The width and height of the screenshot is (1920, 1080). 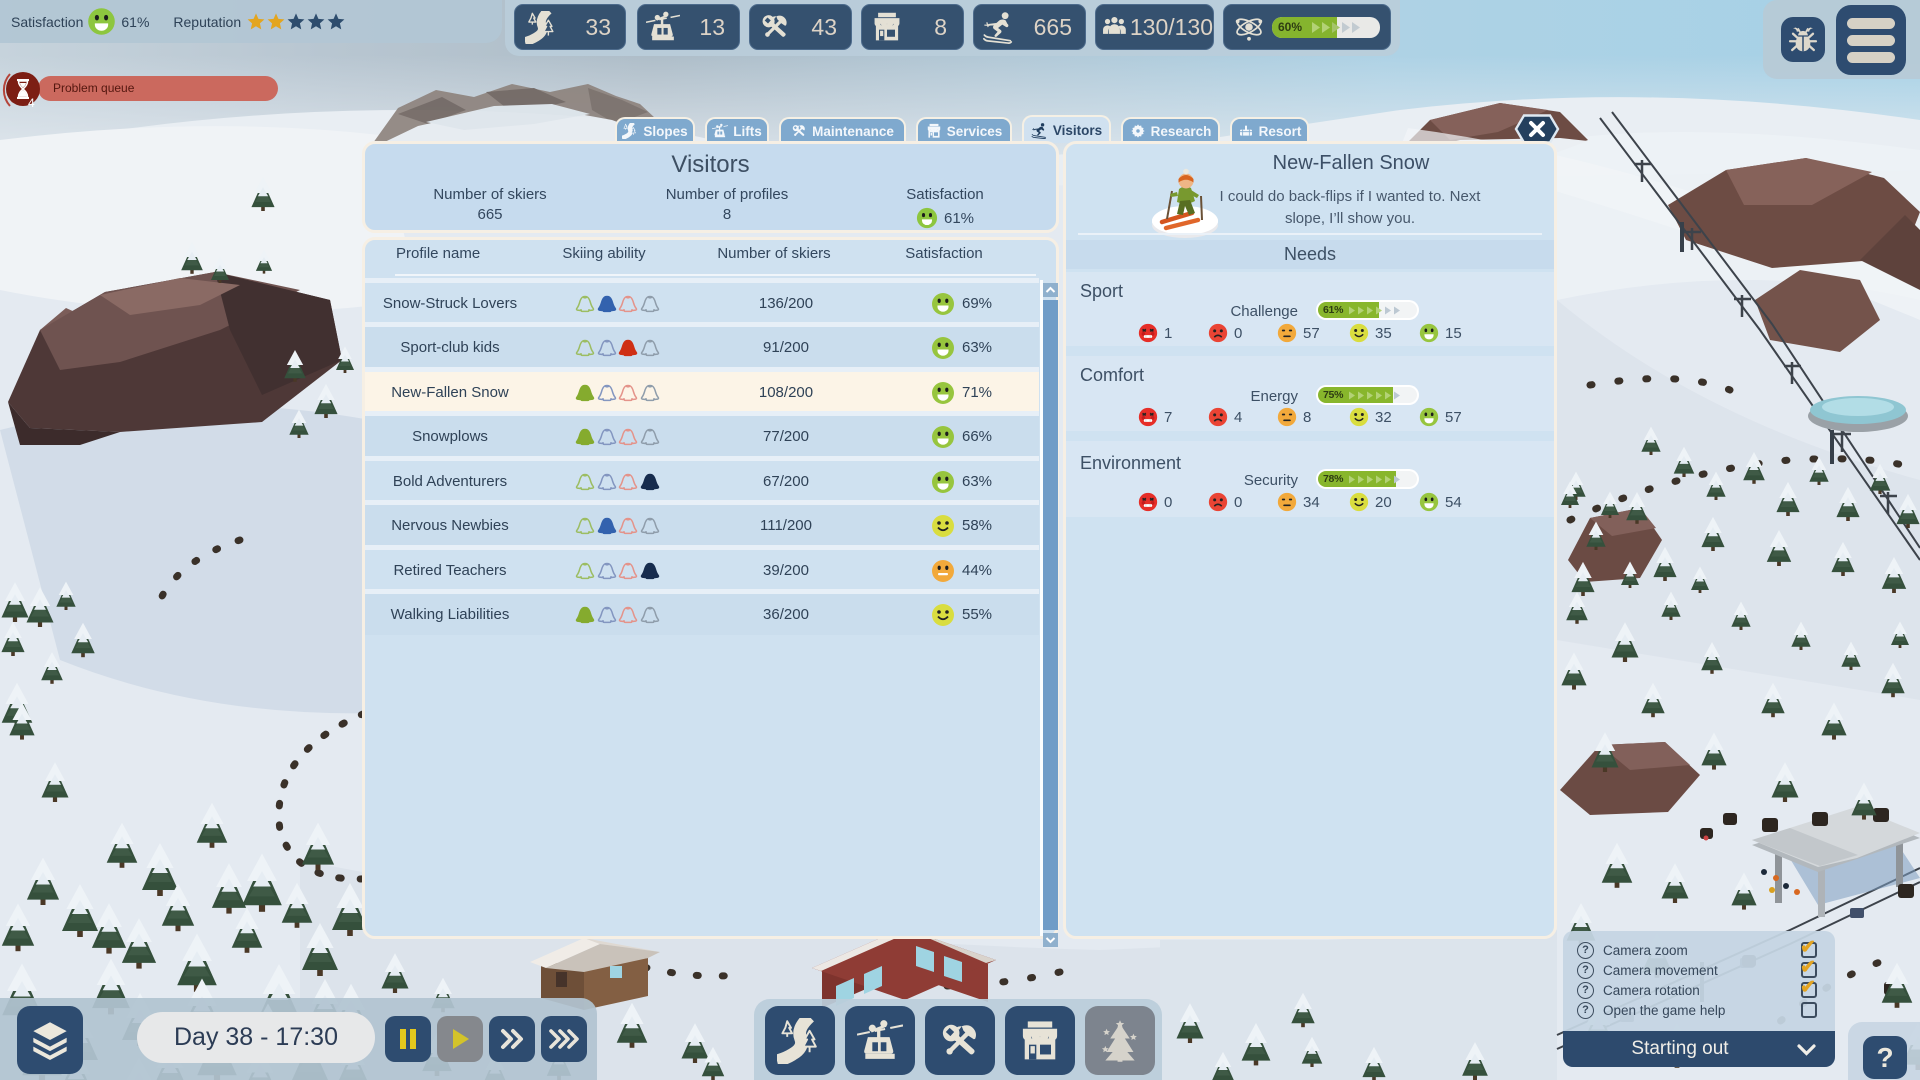 What do you see at coordinates (31, 103) in the screenshot?
I see `svg-text: 4` at bounding box center [31, 103].